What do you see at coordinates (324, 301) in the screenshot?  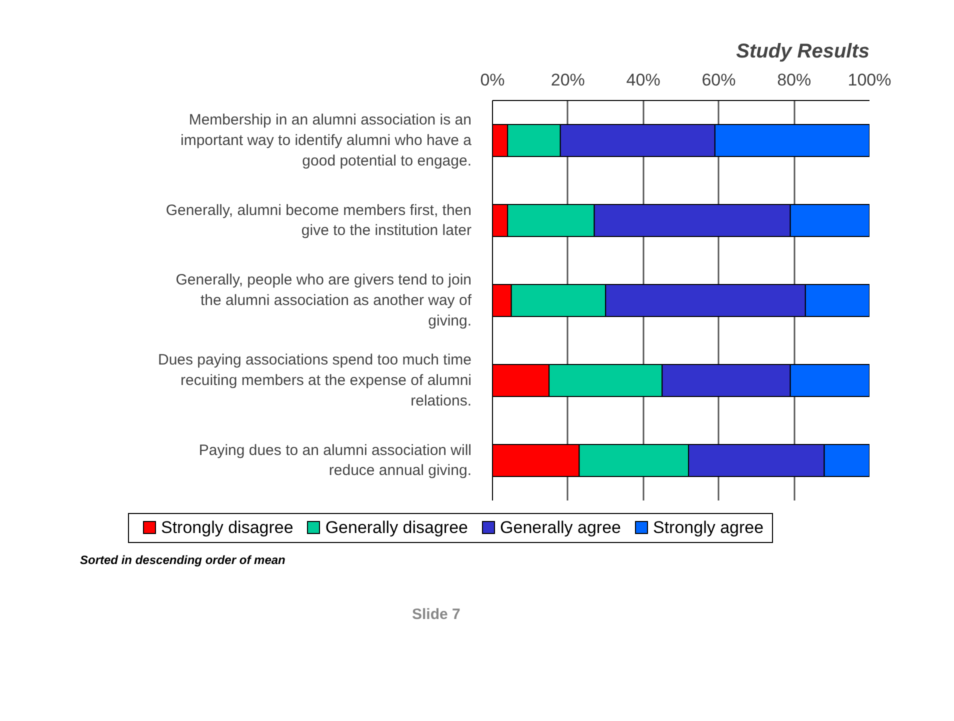 I see `y-tick-label: Generally, people who are givers tend to join the alumni association as another way of giving.` at bounding box center [324, 301].